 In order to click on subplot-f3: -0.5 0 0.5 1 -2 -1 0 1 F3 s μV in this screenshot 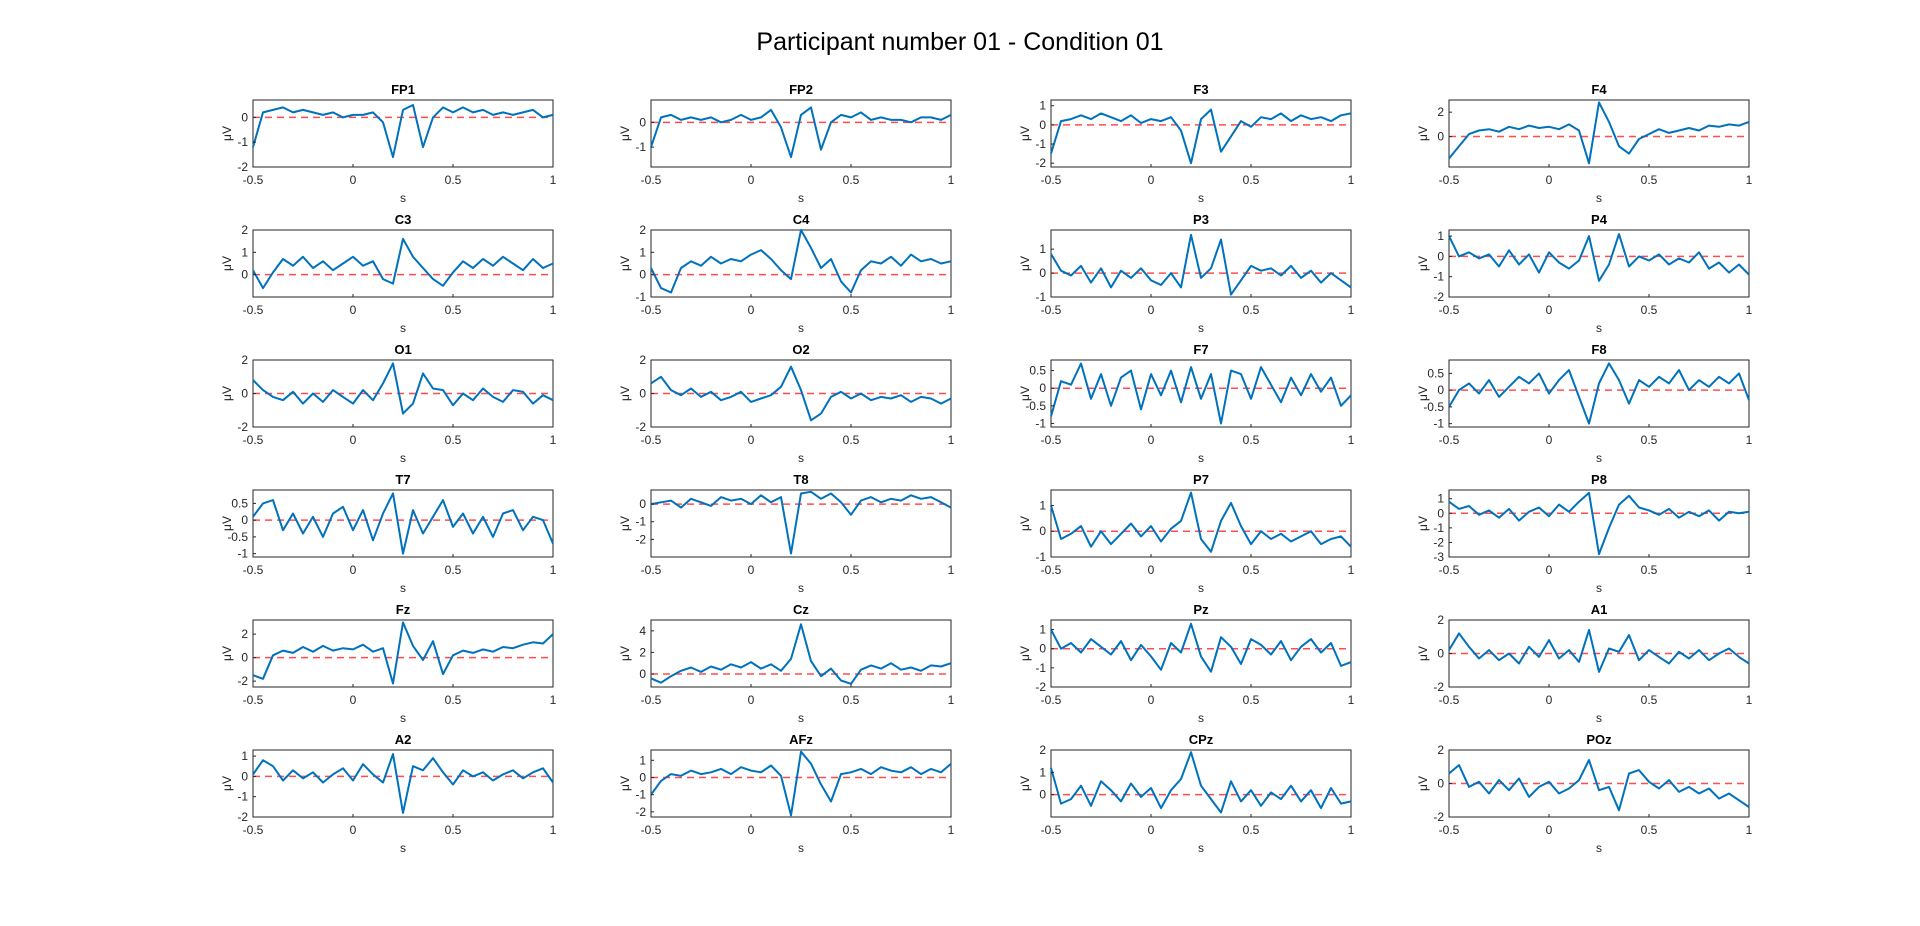, I will do `click(1186, 143)`.